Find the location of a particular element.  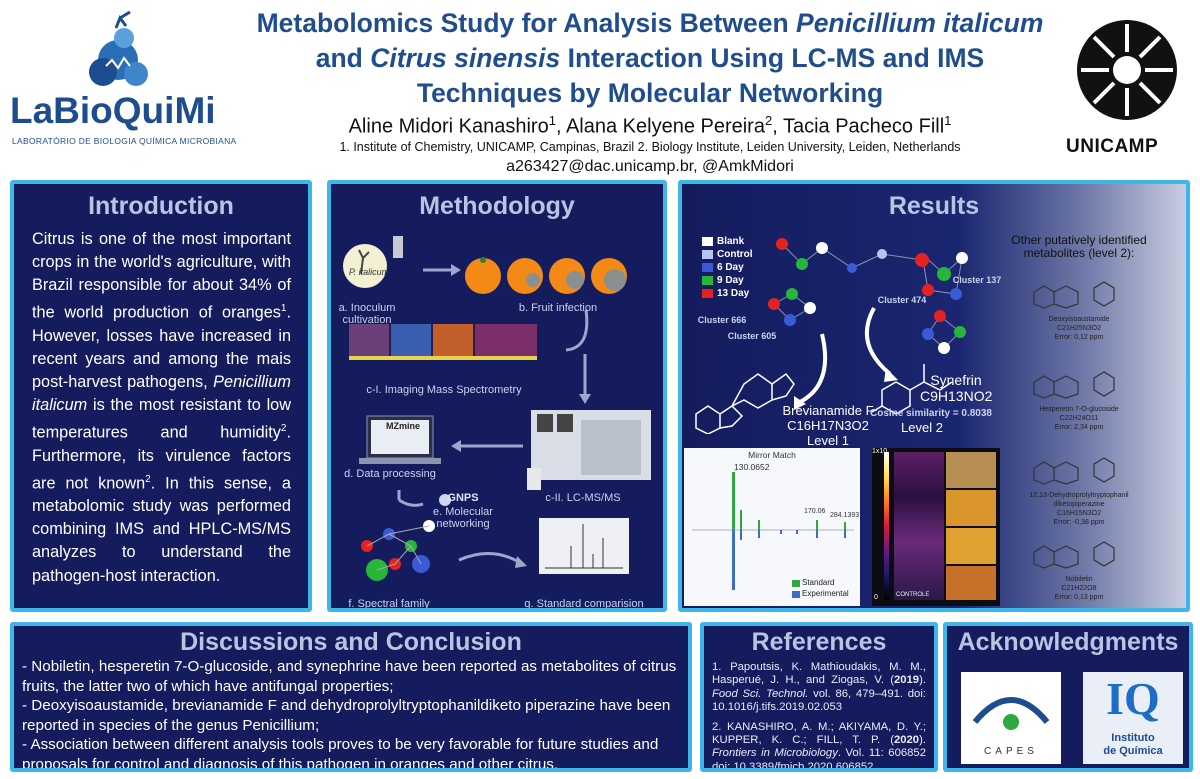

unicamp-emblem-icon is located at coordinates (1127, 70).